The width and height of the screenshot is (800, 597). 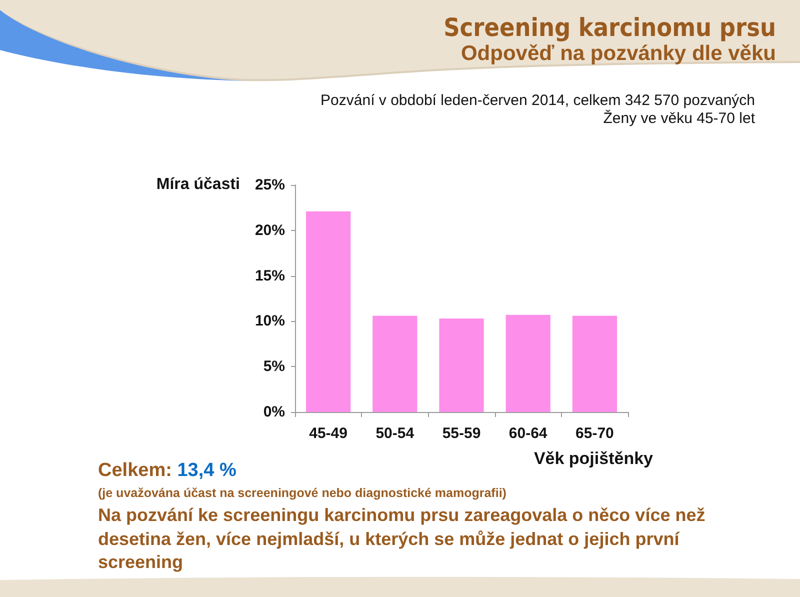 What do you see at coordinates (461, 433) in the screenshot?
I see `x-tick-label: 55-59` at bounding box center [461, 433].